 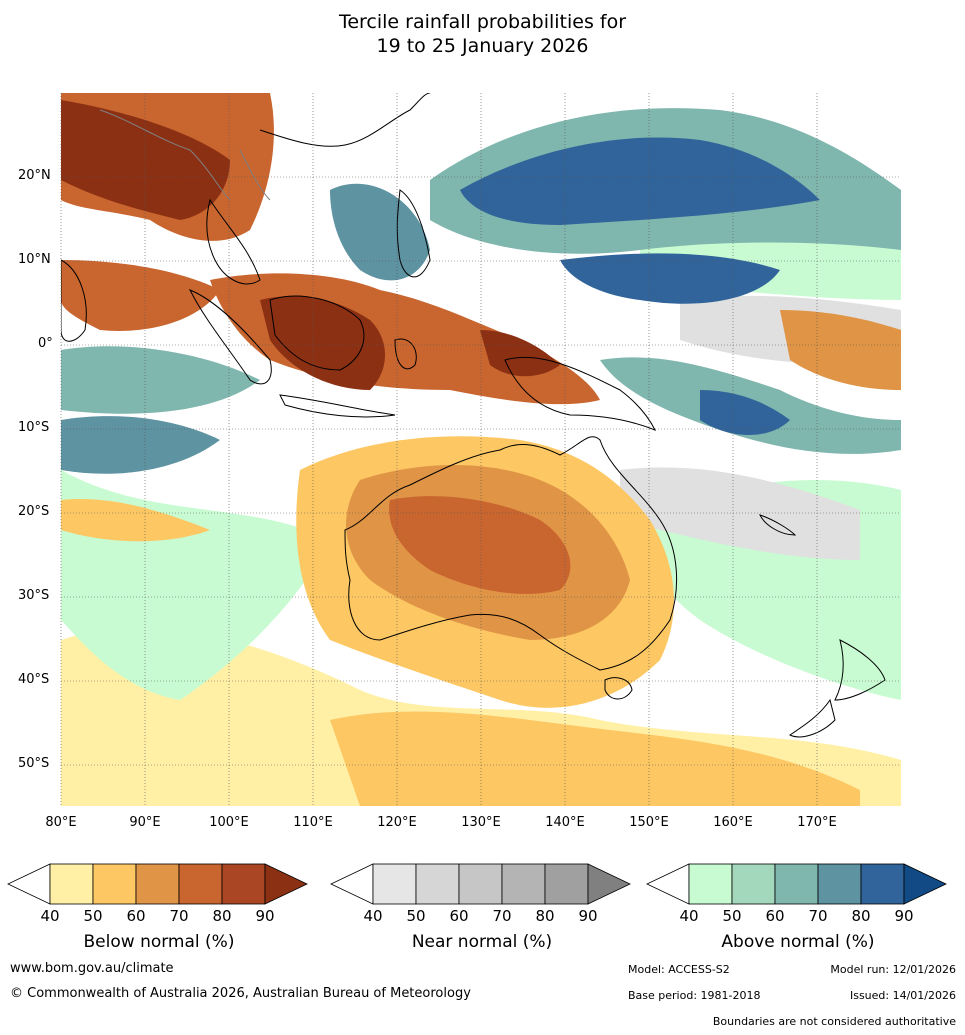 I want to click on lat-label-20s: 20°S, so click(x=34, y=511).